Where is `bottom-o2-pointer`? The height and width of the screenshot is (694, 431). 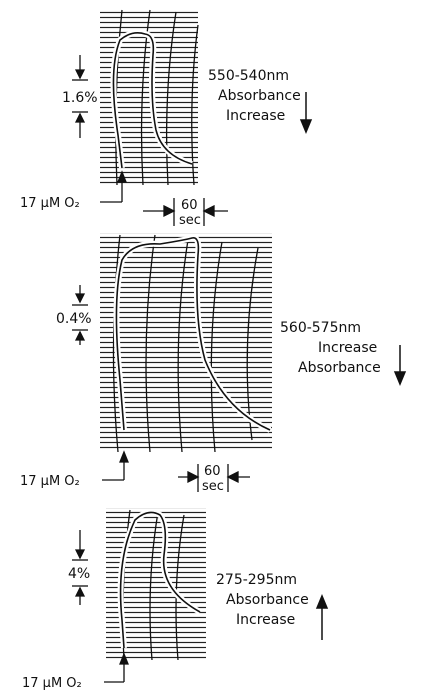
bottom-o2-pointer is located at coordinates (116, 667).